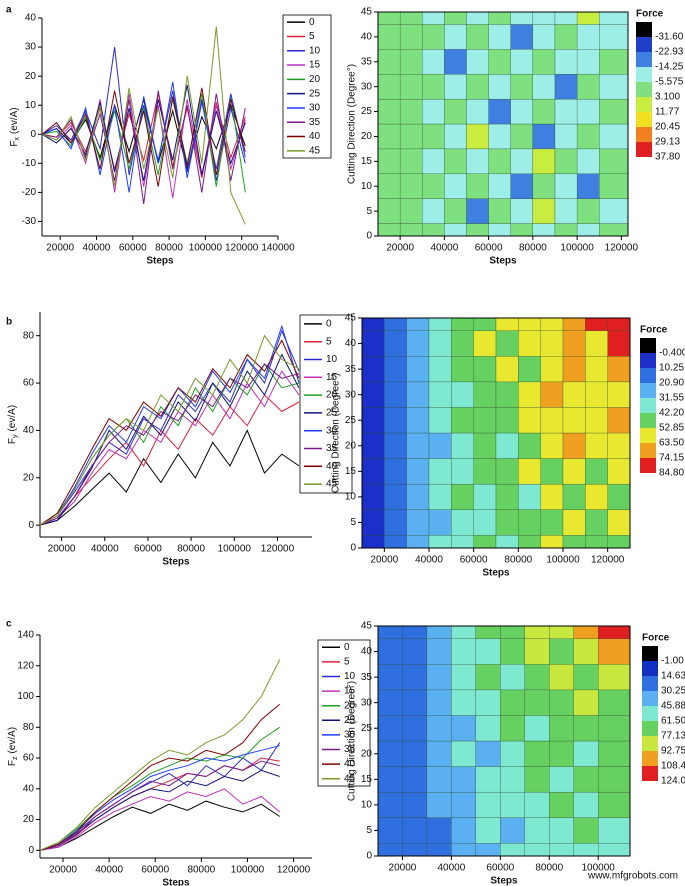 The height and width of the screenshot is (886, 685). What do you see at coordinates (350, 778) in the screenshot?
I see `legend-label: 45` at bounding box center [350, 778].